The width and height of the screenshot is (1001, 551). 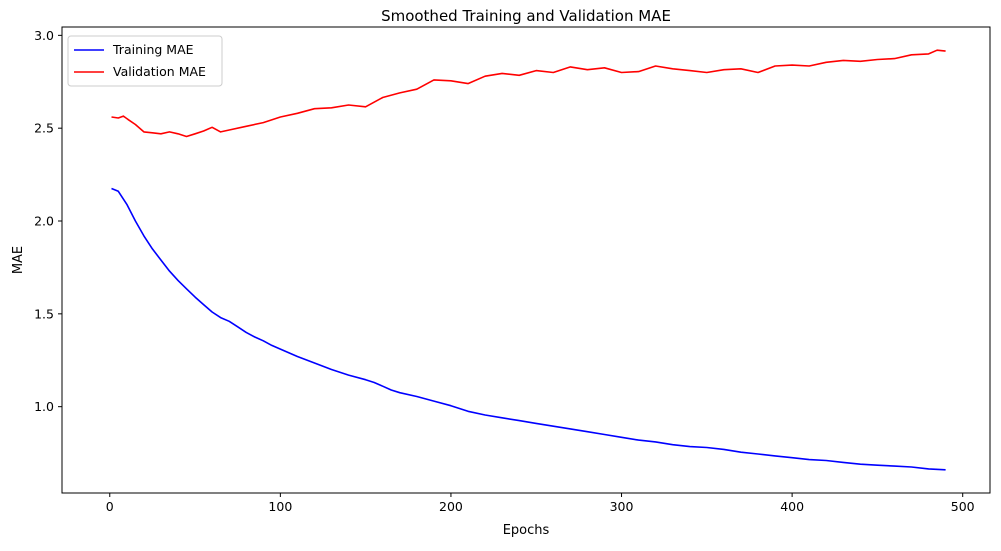 What do you see at coordinates (451, 506) in the screenshot?
I see `x-tick-label: 200` at bounding box center [451, 506].